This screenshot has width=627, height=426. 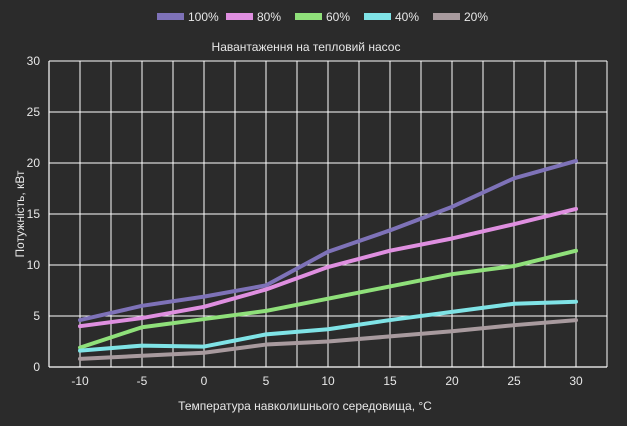 What do you see at coordinates (34, 112) in the screenshot?
I see `y-tick-label: 25` at bounding box center [34, 112].